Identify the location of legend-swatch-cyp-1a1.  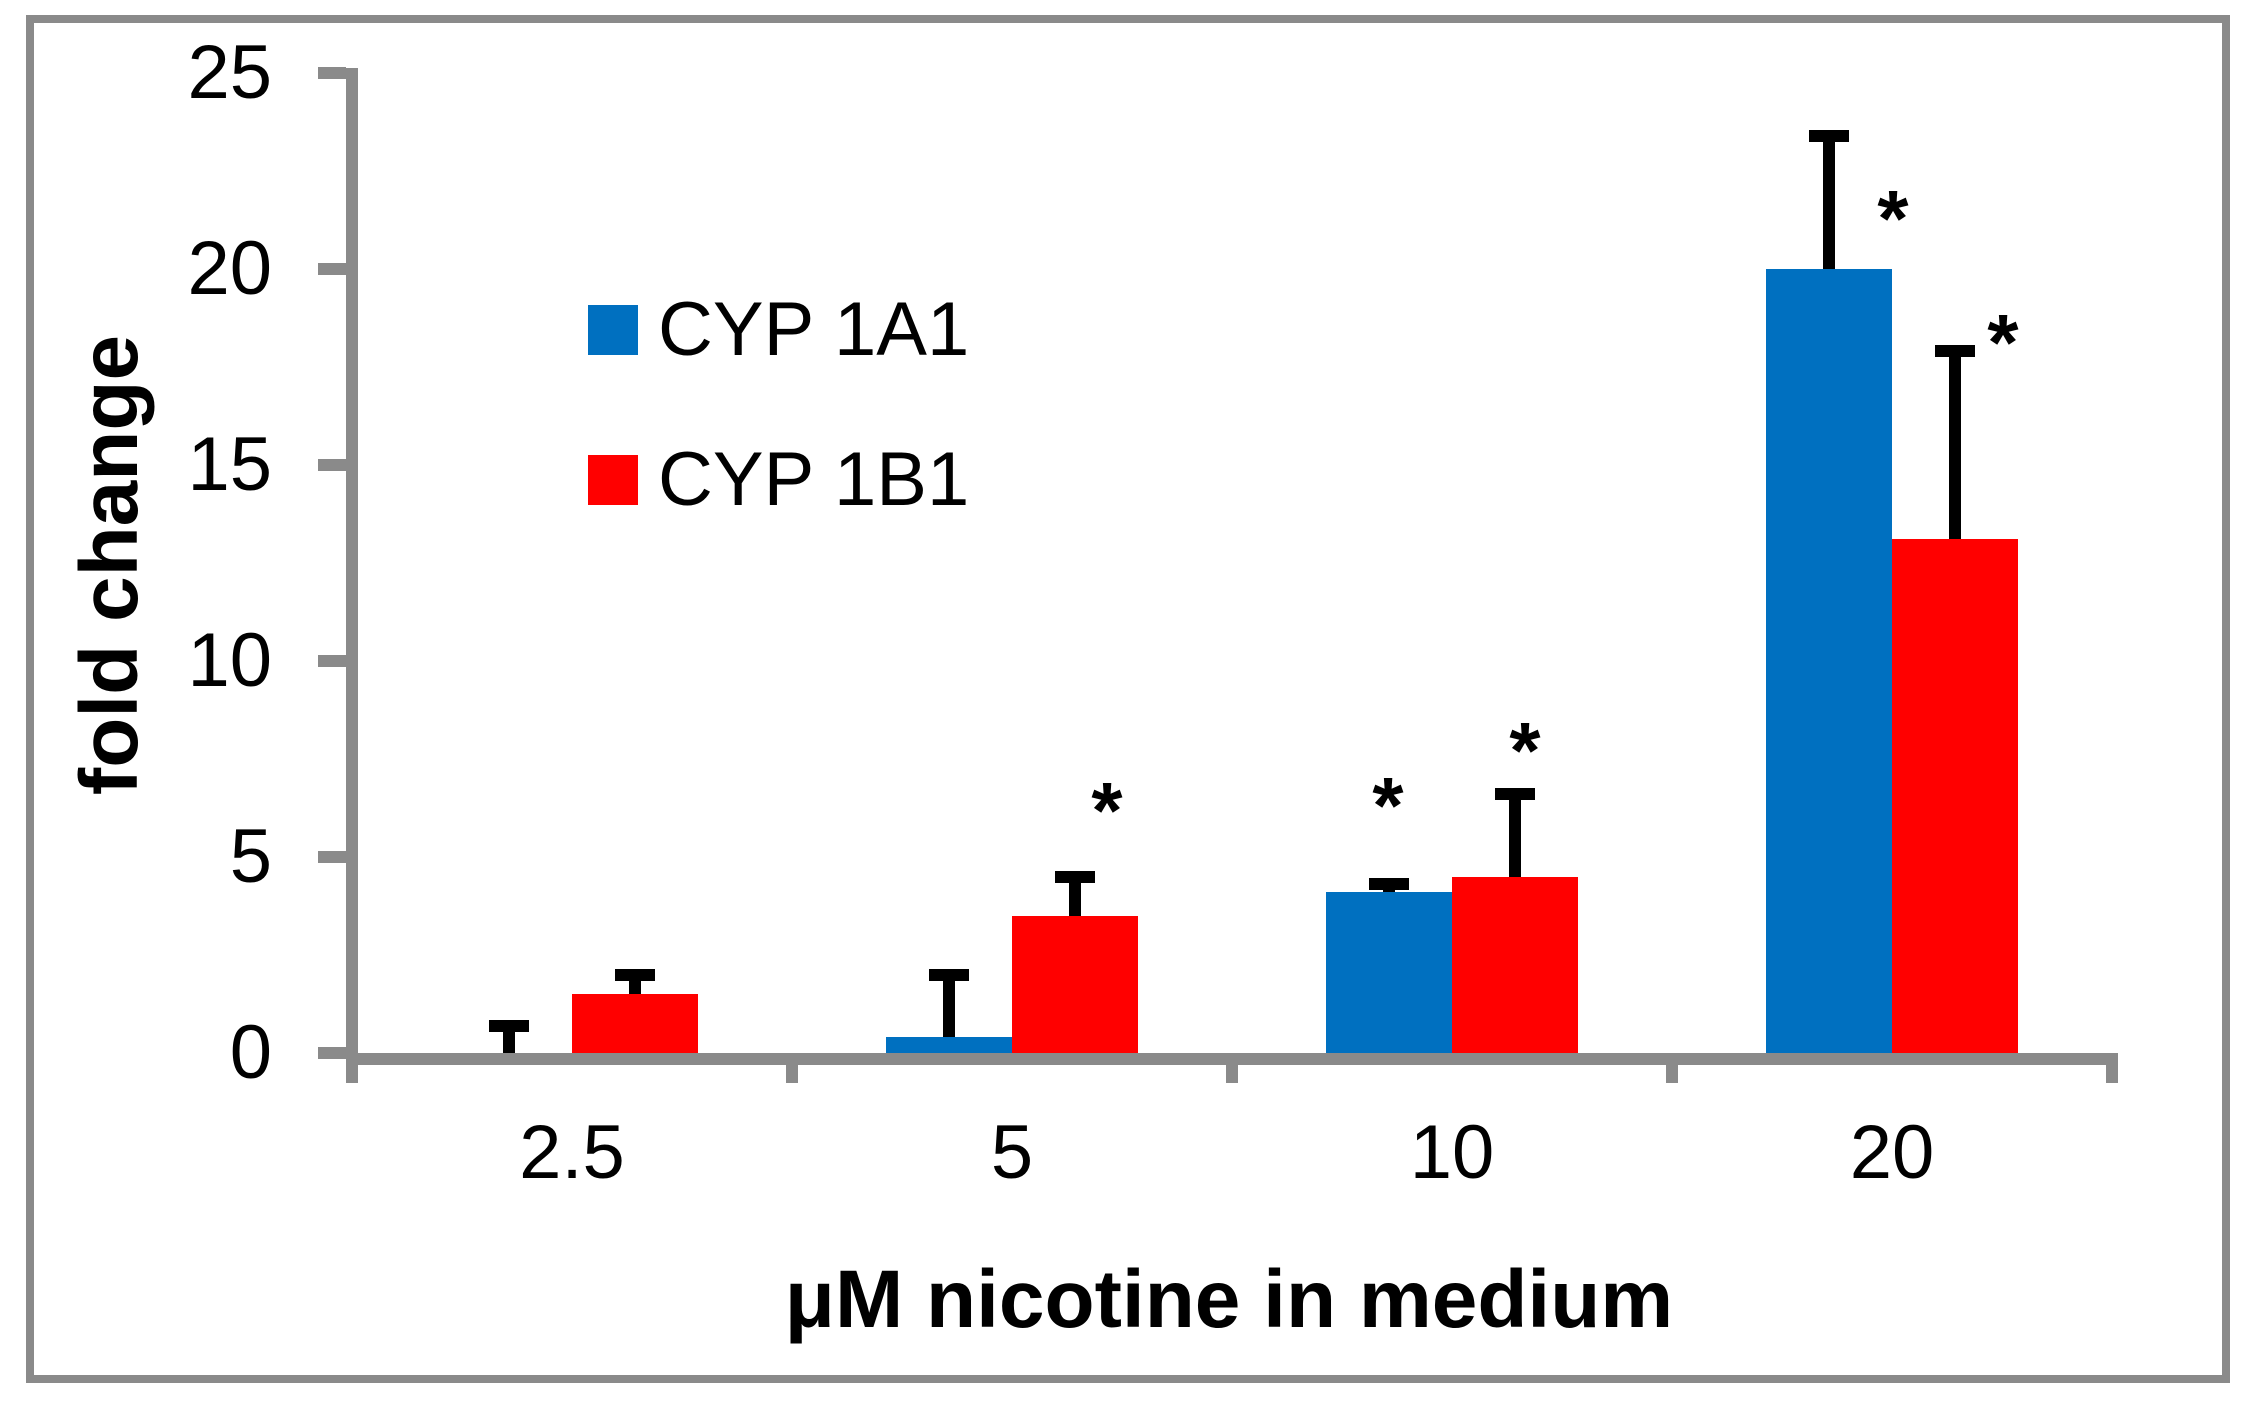
(613, 330).